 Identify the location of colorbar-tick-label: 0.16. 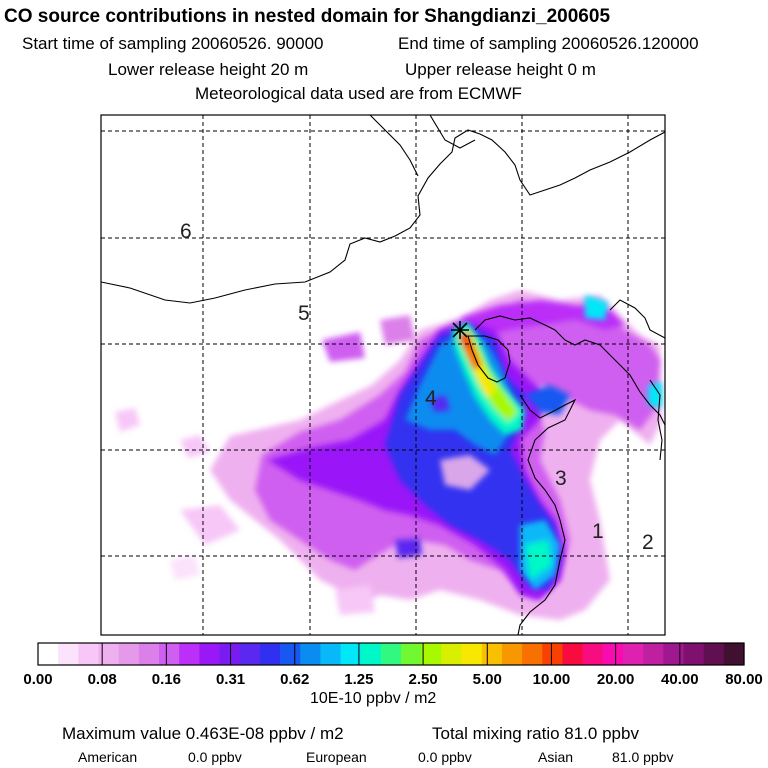
(166, 679).